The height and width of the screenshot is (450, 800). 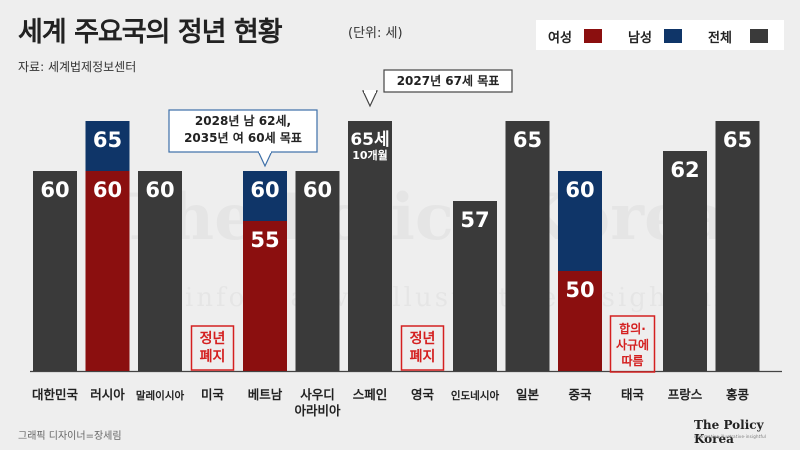 I want to click on note-text: 합의·, so click(x=632, y=328).